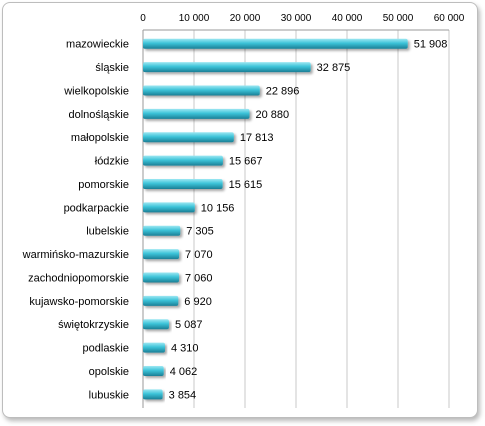 The width and height of the screenshot is (485, 426). Describe the element at coordinates (431, 45) in the screenshot. I see `data-label: 51 908` at that location.